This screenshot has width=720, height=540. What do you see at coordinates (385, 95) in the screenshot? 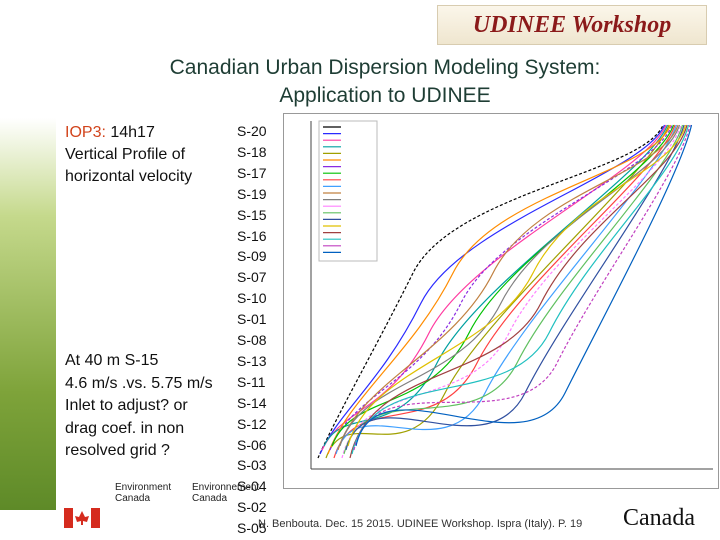
I see `title: Application to UDINEE` at bounding box center [385, 95].